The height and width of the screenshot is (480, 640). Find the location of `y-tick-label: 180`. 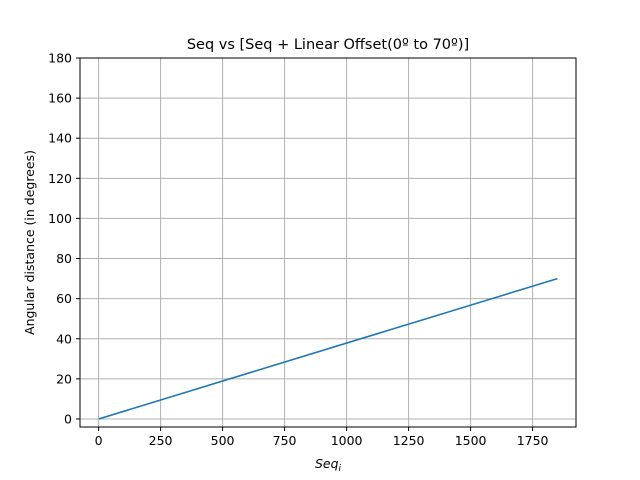

y-tick-label: 180 is located at coordinates (60, 58).